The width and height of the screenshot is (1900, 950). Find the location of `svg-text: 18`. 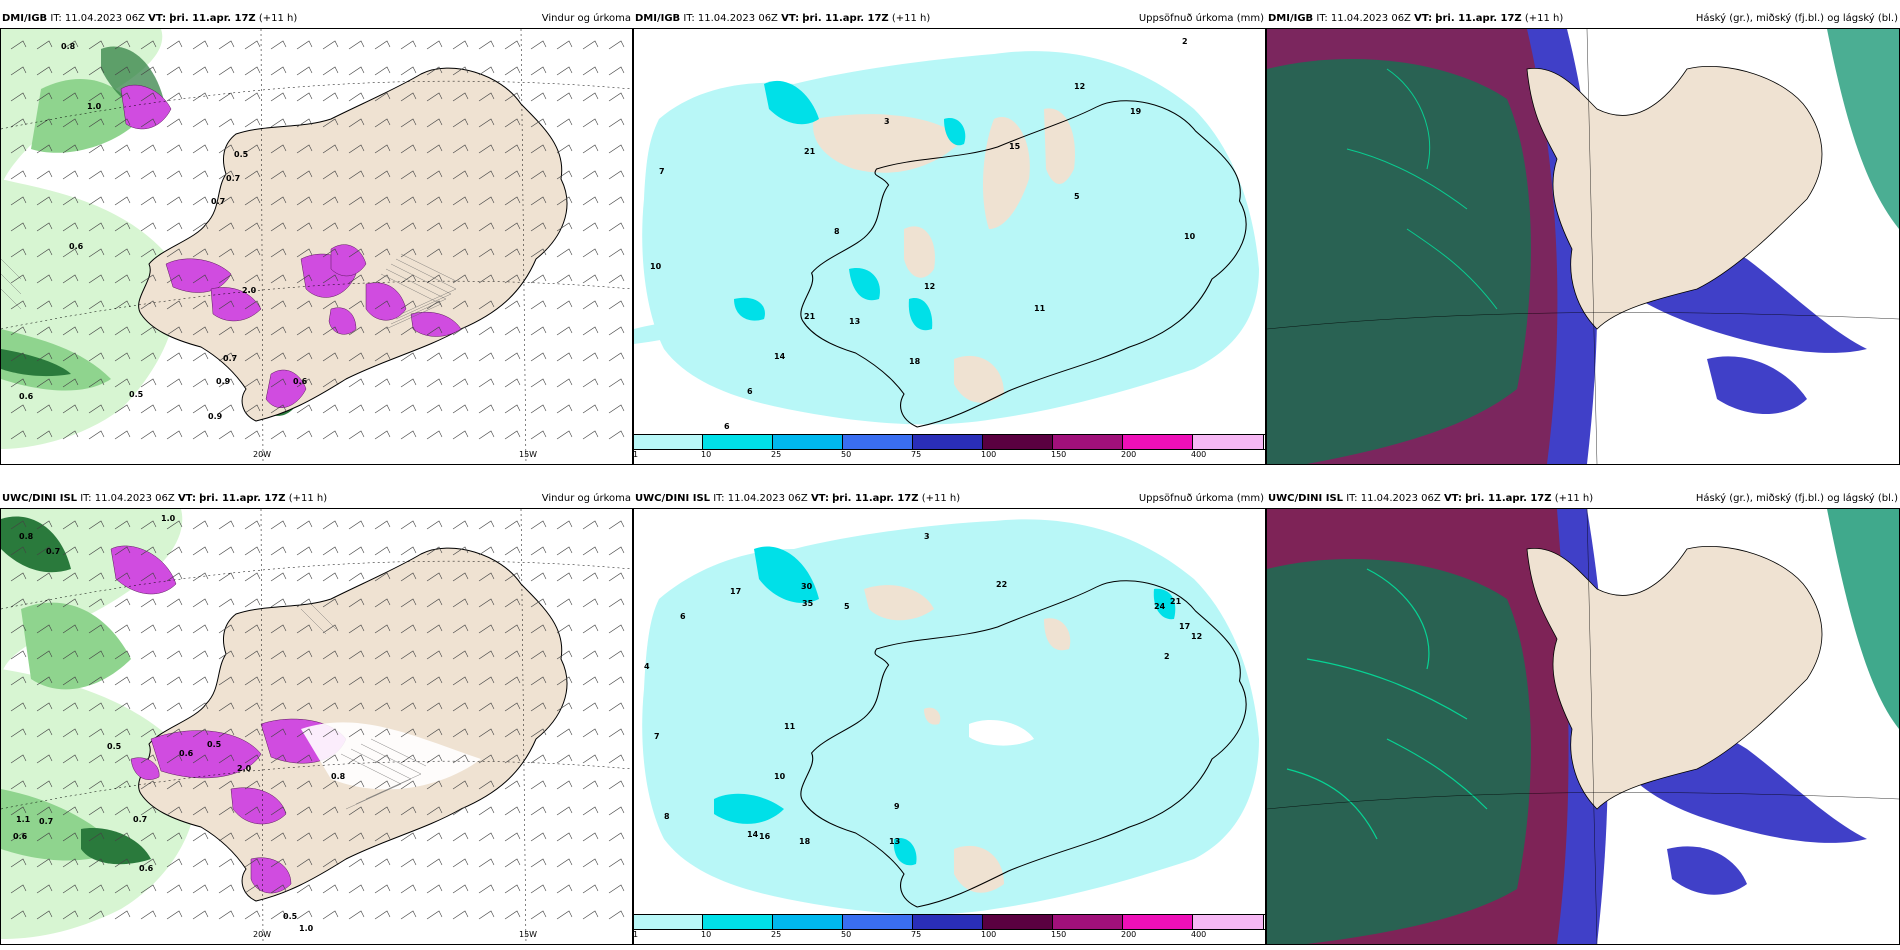

svg-text: 18 is located at coordinates (915, 361).